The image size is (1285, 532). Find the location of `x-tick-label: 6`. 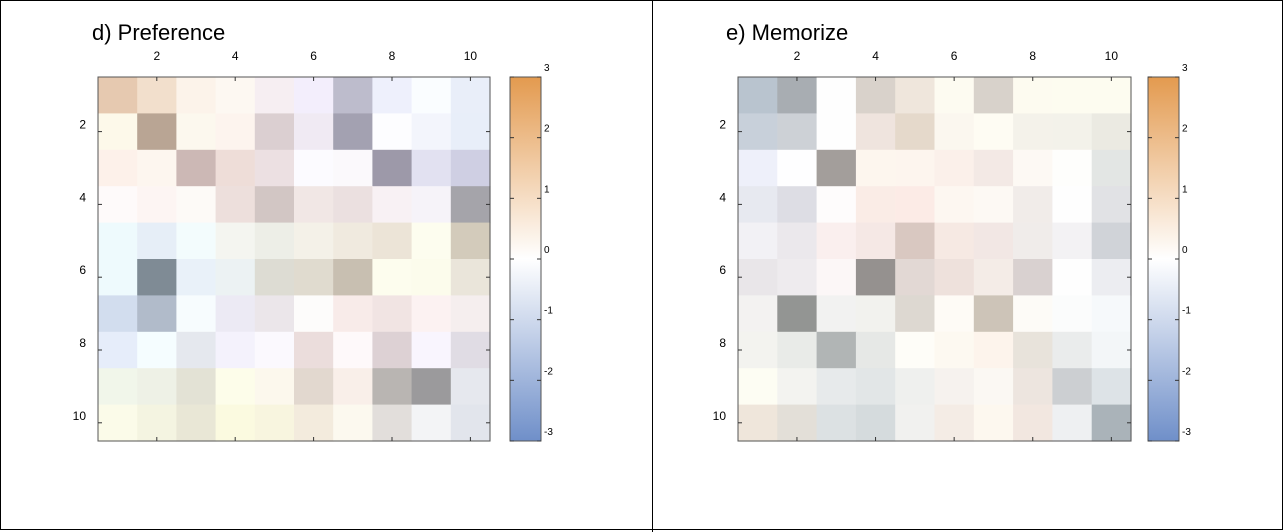

x-tick-label: 6 is located at coordinates (954, 56).